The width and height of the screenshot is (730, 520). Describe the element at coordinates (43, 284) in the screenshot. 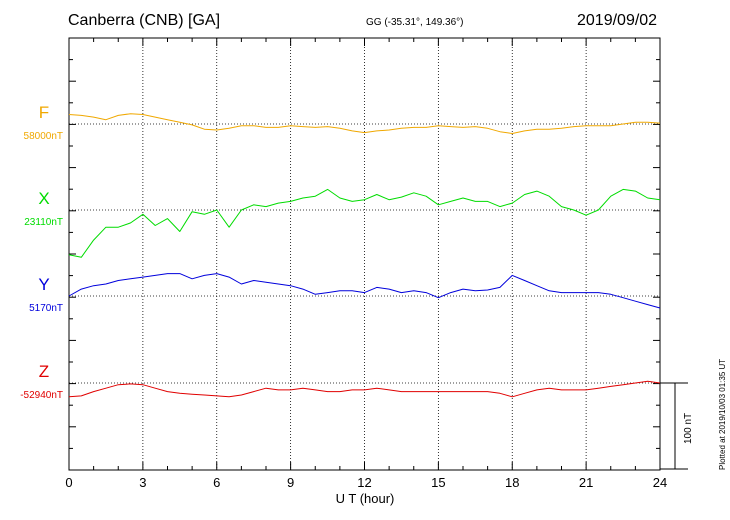

I see `series-name-y: Y` at that location.